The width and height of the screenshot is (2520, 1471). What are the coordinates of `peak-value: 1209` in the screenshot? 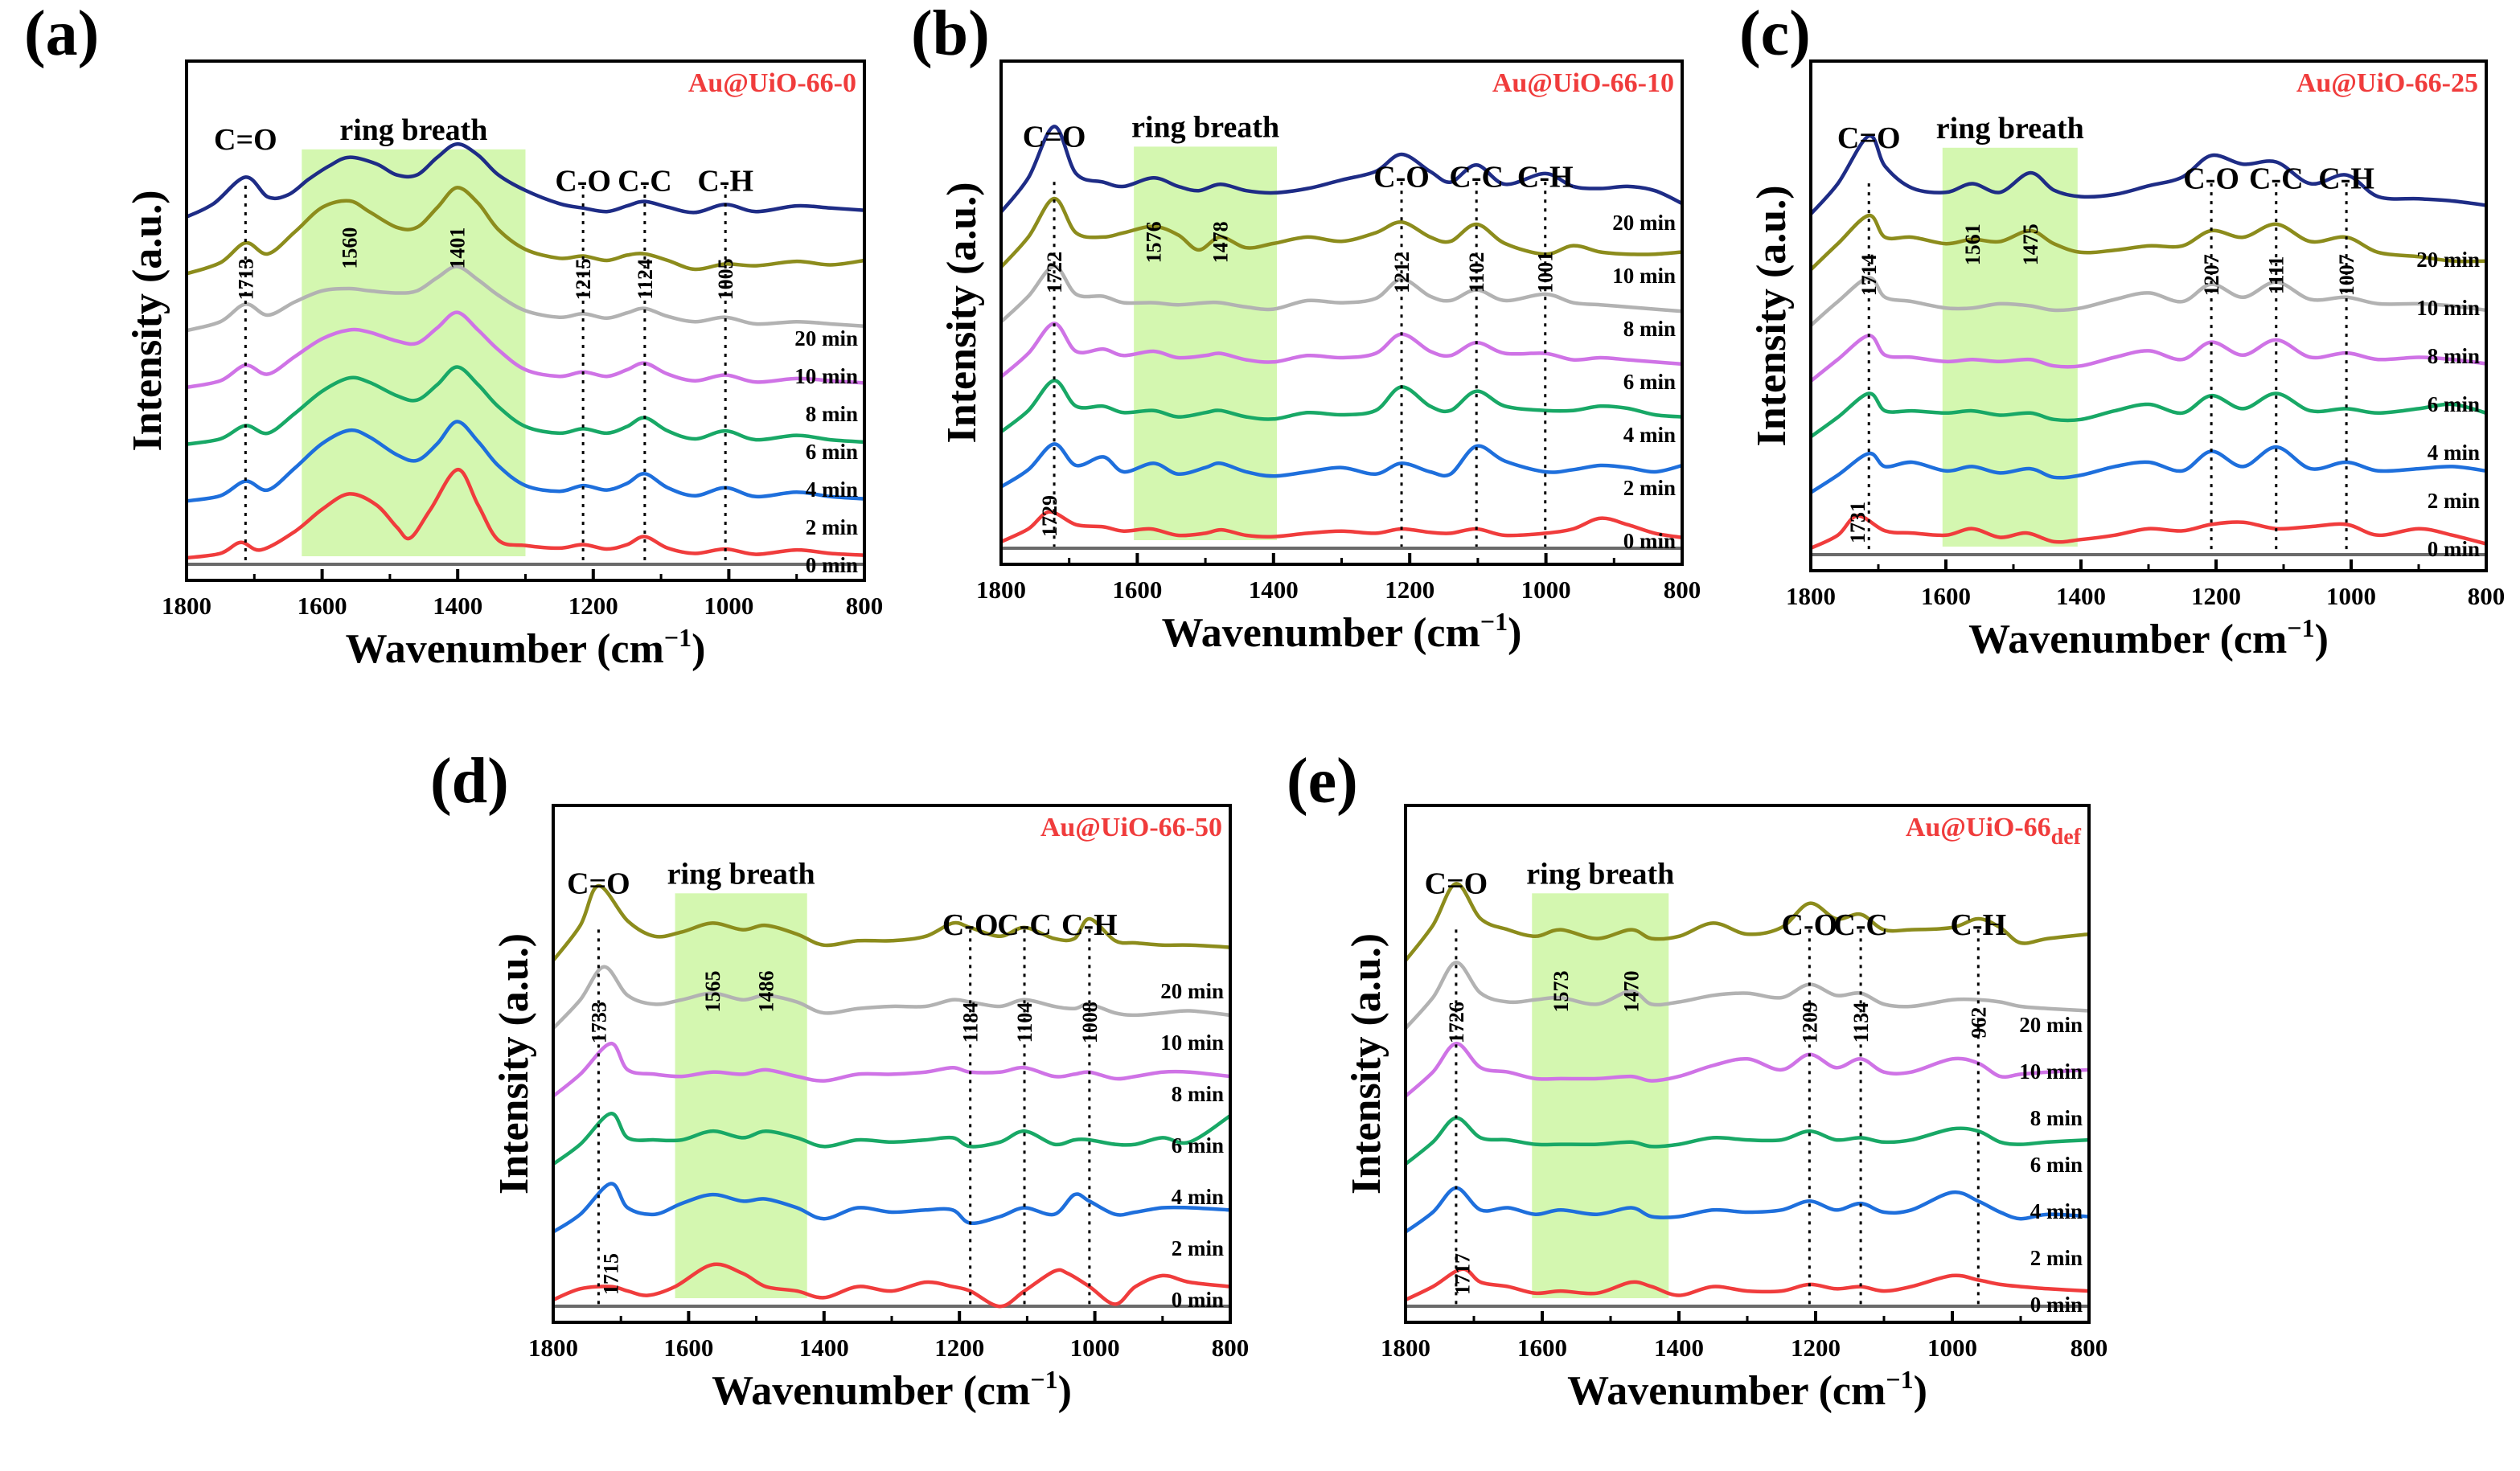 It's located at (1809, 1022).